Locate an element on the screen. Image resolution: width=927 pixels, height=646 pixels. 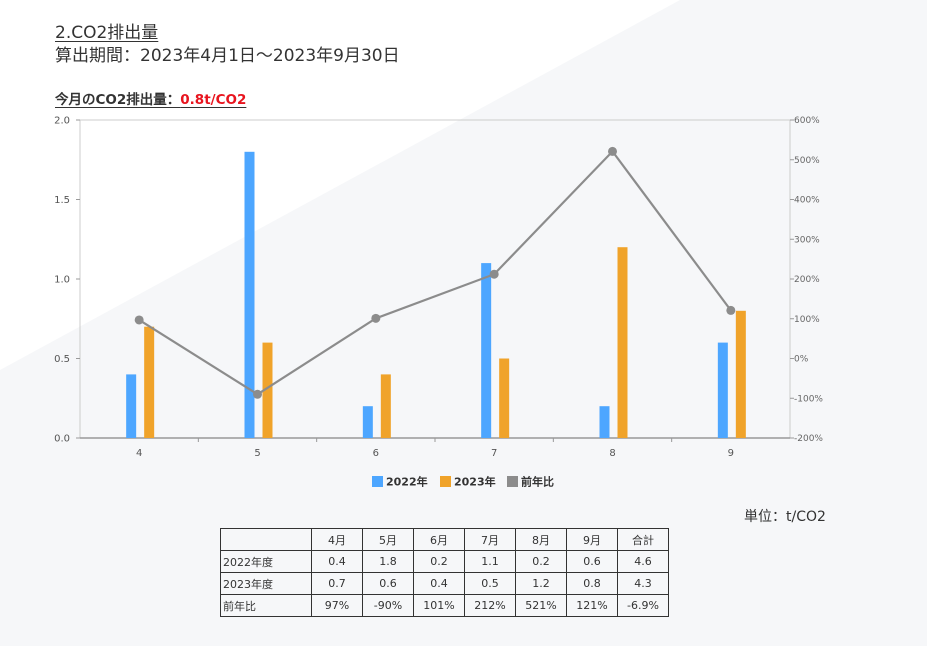
table-cell: 521% is located at coordinates (541, 605).